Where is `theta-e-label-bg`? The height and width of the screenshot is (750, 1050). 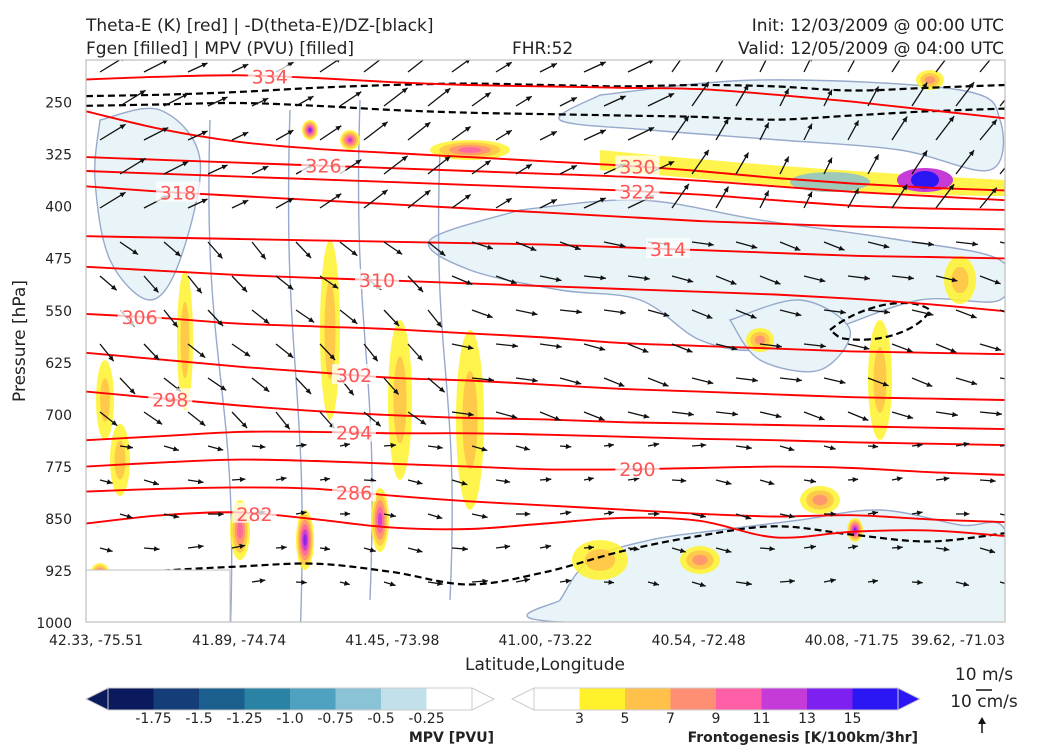 theta-e-label-bg is located at coordinates (354, 431).